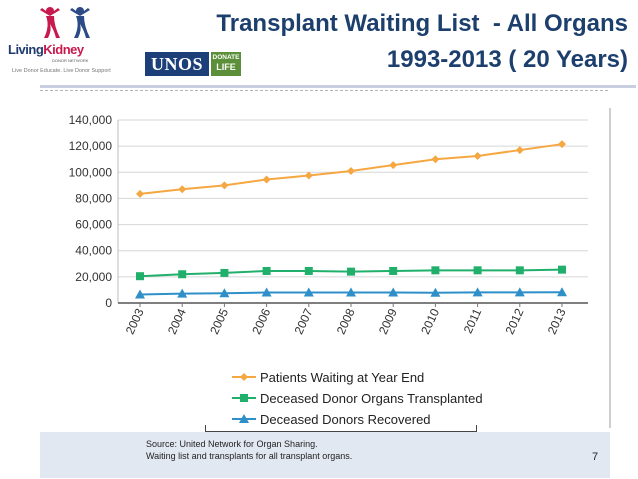 The width and height of the screenshot is (638, 479). Describe the element at coordinates (261, 321) in the screenshot. I see `x-tick-label: 2006` at that location.